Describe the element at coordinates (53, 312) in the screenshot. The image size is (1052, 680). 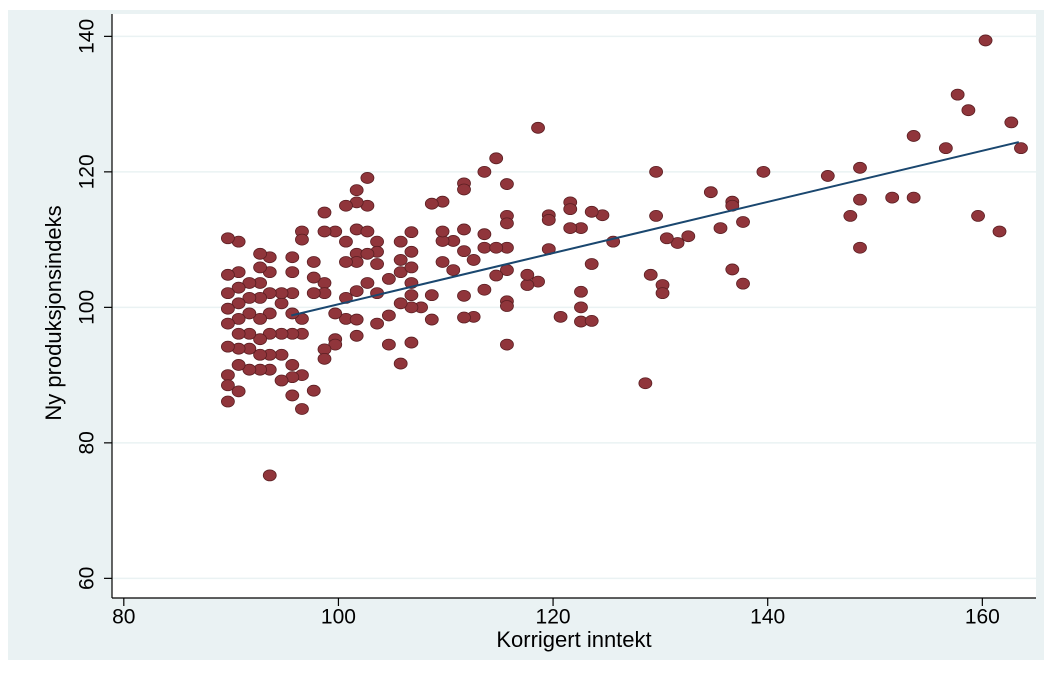
I see `y-axis-title: Ny produksjonsindeks` at that location.